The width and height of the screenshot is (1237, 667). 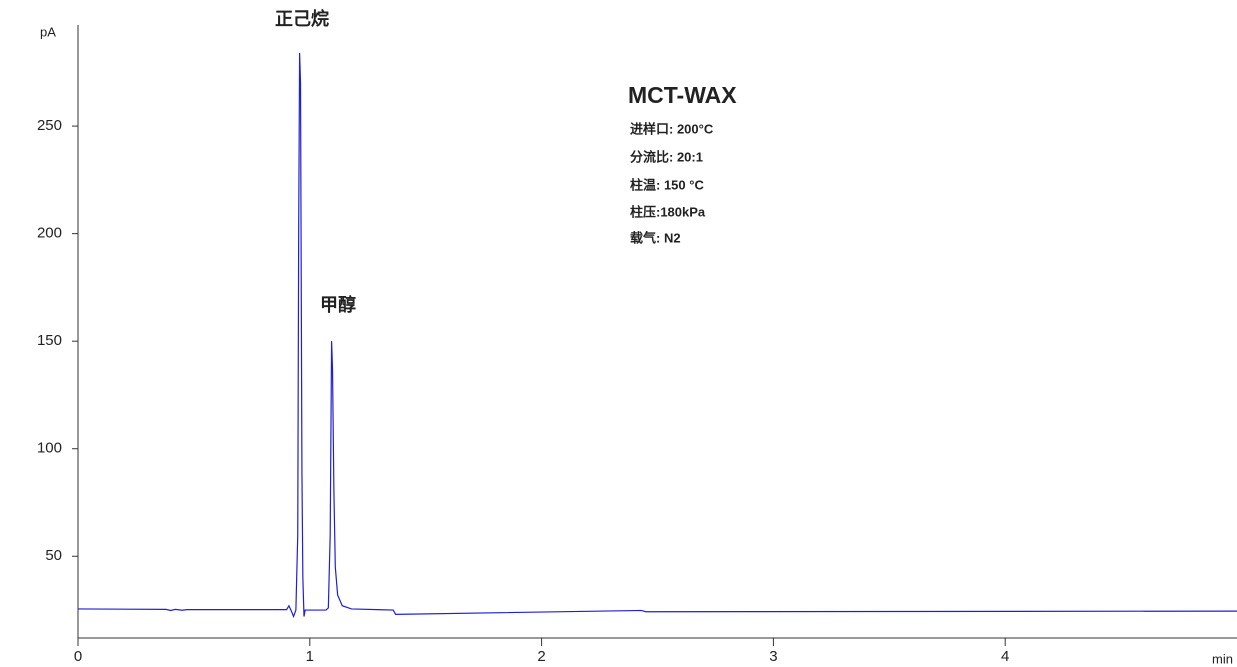 What do you see at coordinates (302, 18) in the screenshot?
I see `peak-label: 正己烷` at bounding box center [302, 18].